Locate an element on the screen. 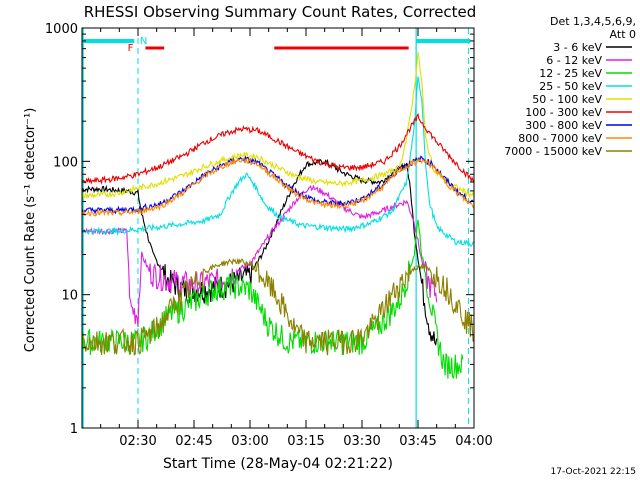  timestamp: 17-Oct-2021 22:15 is located at coordinates (593, 472).